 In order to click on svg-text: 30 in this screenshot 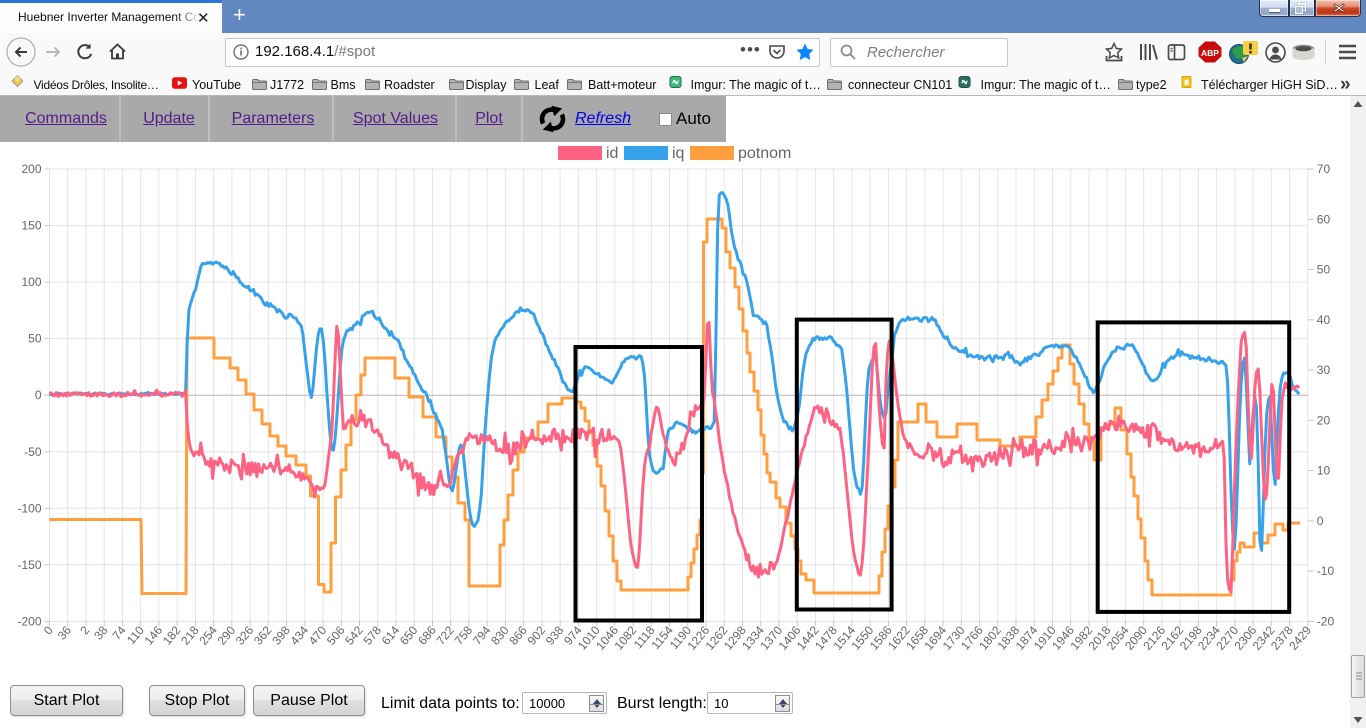, I will do `click(1324, 370)`.